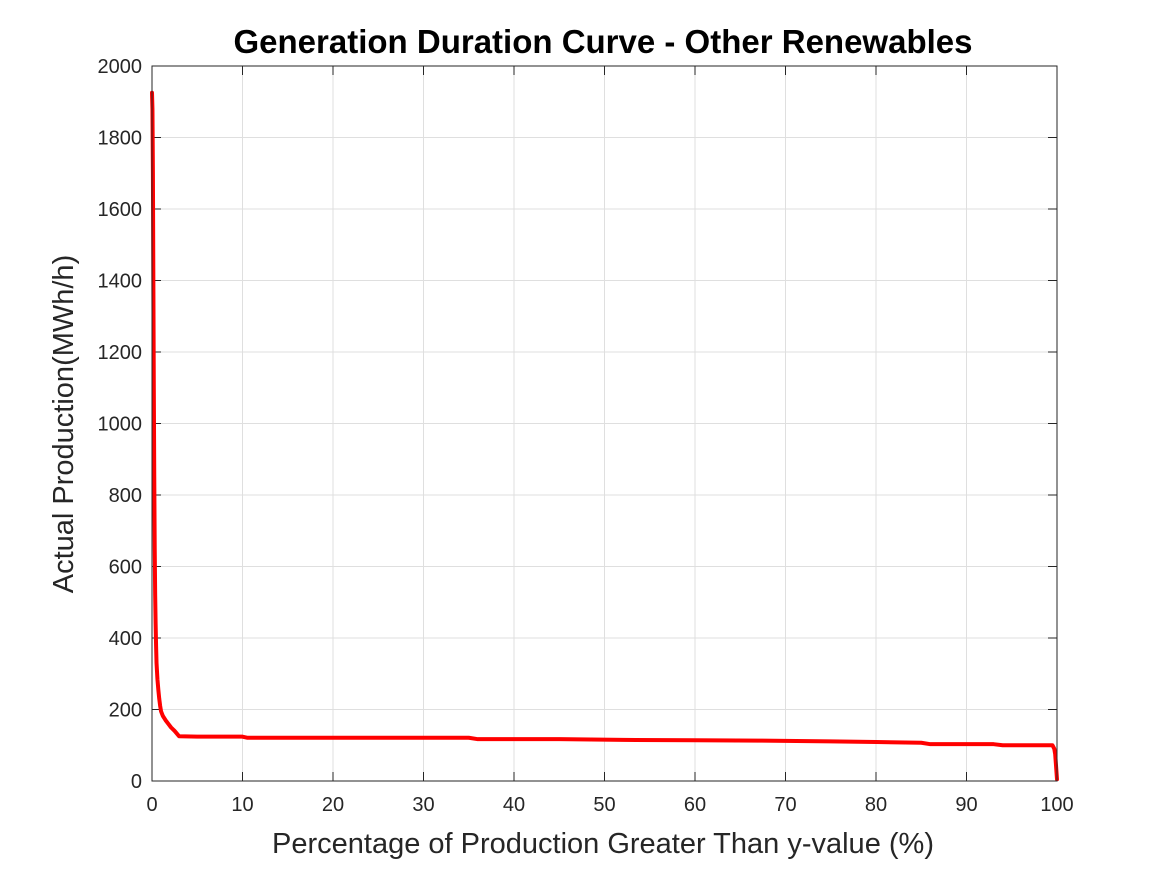 The width and height of the screenshot is (1167, 880). What do you see at coordinates (125, 496) in the screenshot?
I see `y-tick-label: 800` at bounding box center [125, 496].